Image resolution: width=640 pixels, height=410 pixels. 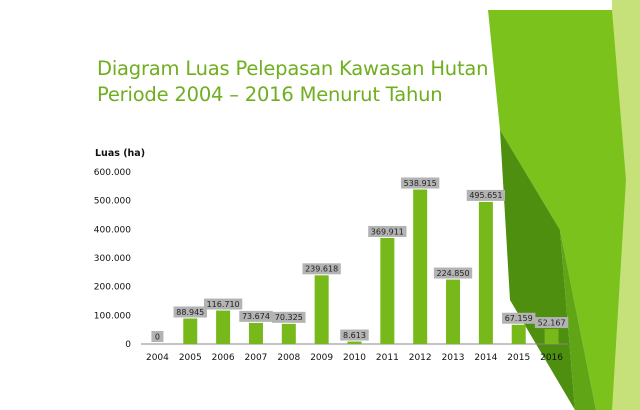 What do you see at coordinates (112, 173) in the screenshot?
I see `y-tick-label: 600.000` at bounding box center [112, 173].